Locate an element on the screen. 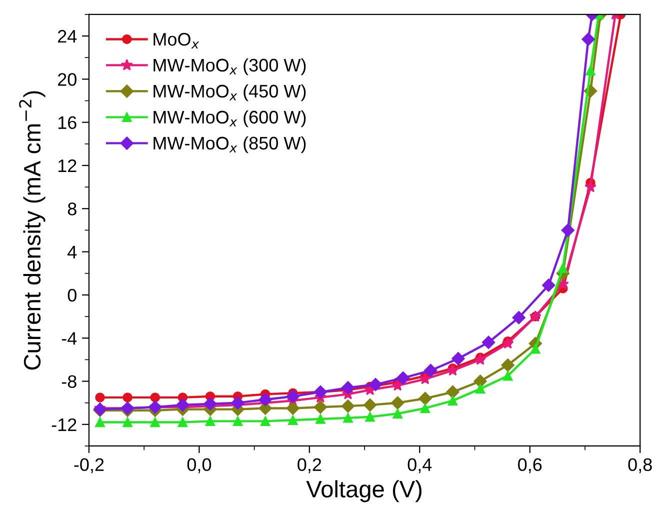  x-tick-label: 0,2 is located at coordinates (310, 466).